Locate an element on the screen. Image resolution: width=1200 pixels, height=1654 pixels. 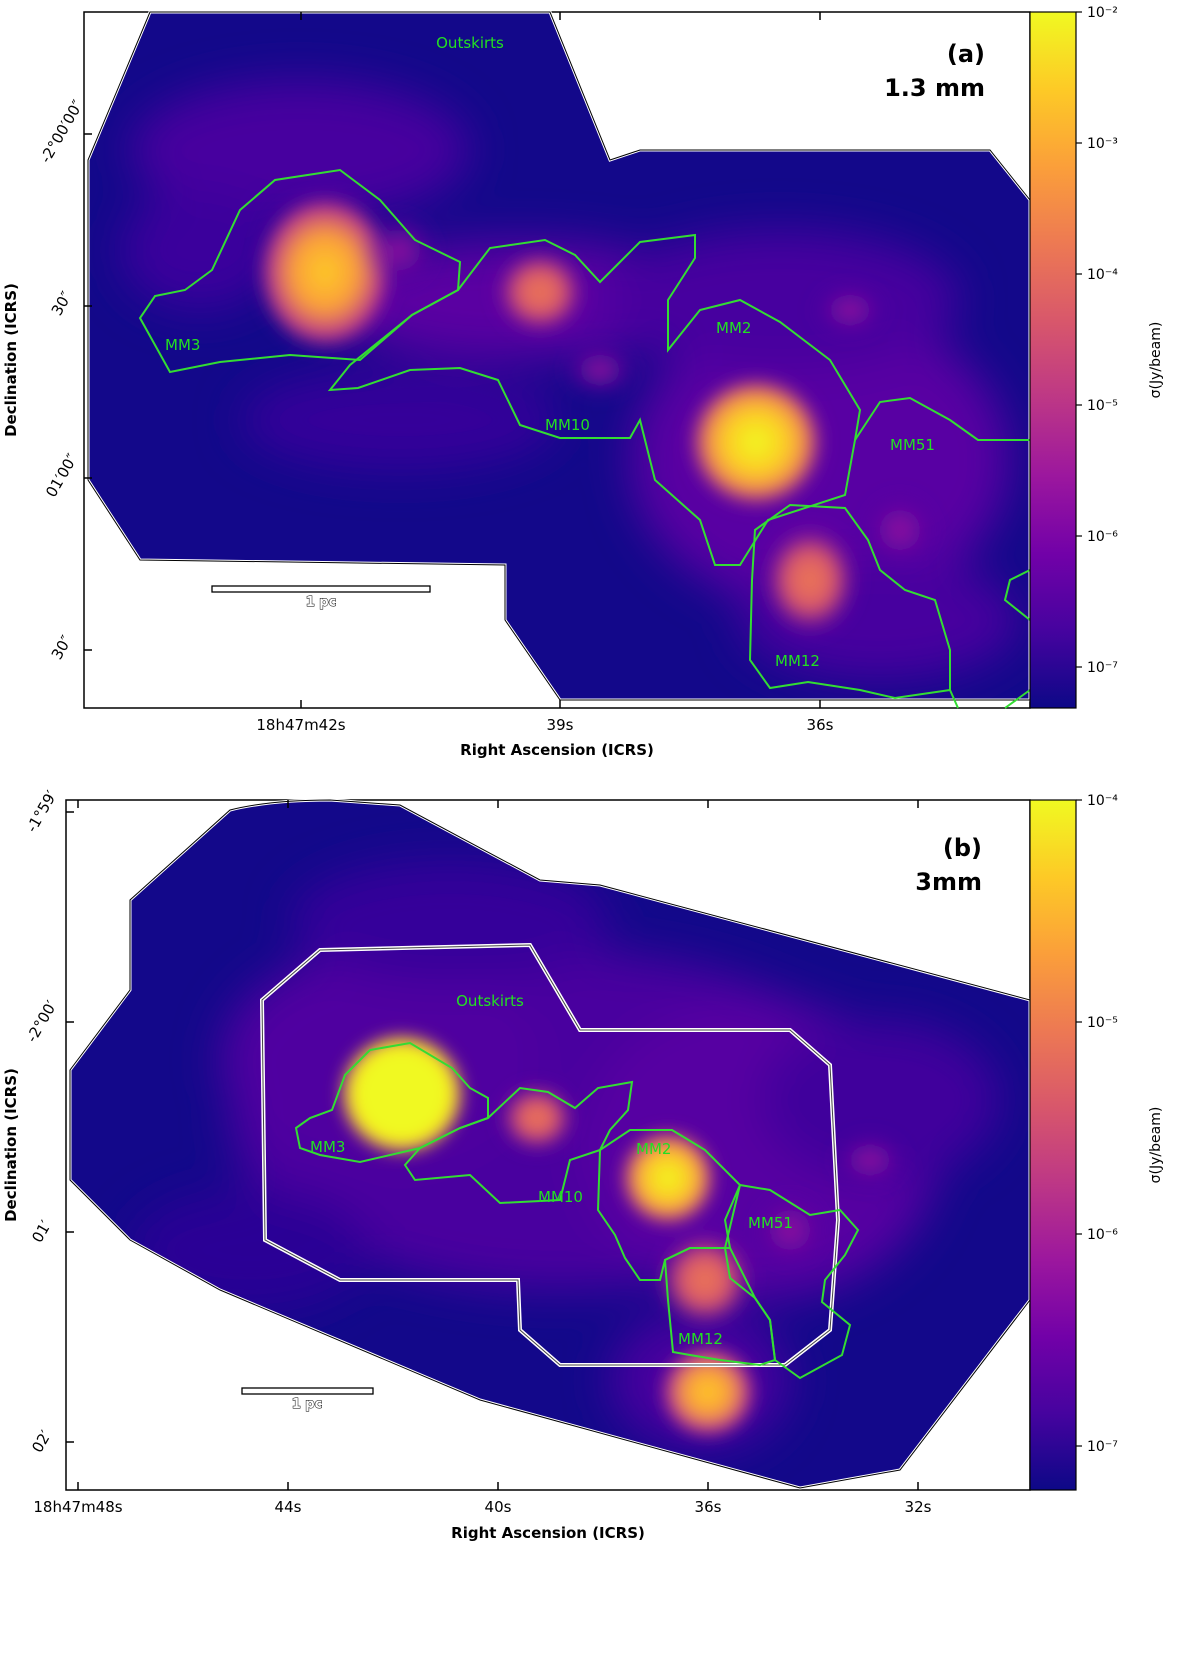
ytick-a-1: 30″ is located at coordinates (62, 303).